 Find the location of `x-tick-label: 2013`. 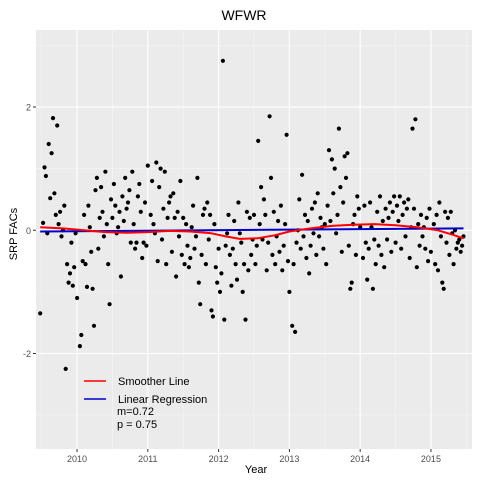

x-tick-label: 2013 is located at coordinates (289, 459).